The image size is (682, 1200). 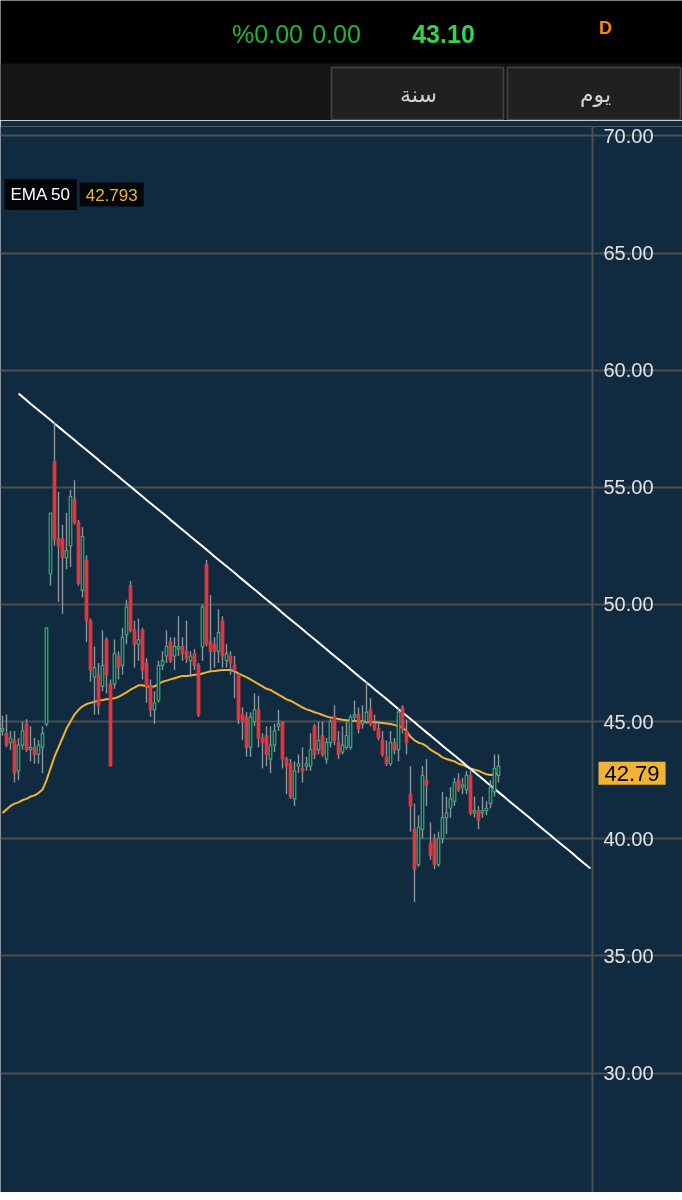 I want to click on y-tick-label: 60.00, so click(x=628, y=370).